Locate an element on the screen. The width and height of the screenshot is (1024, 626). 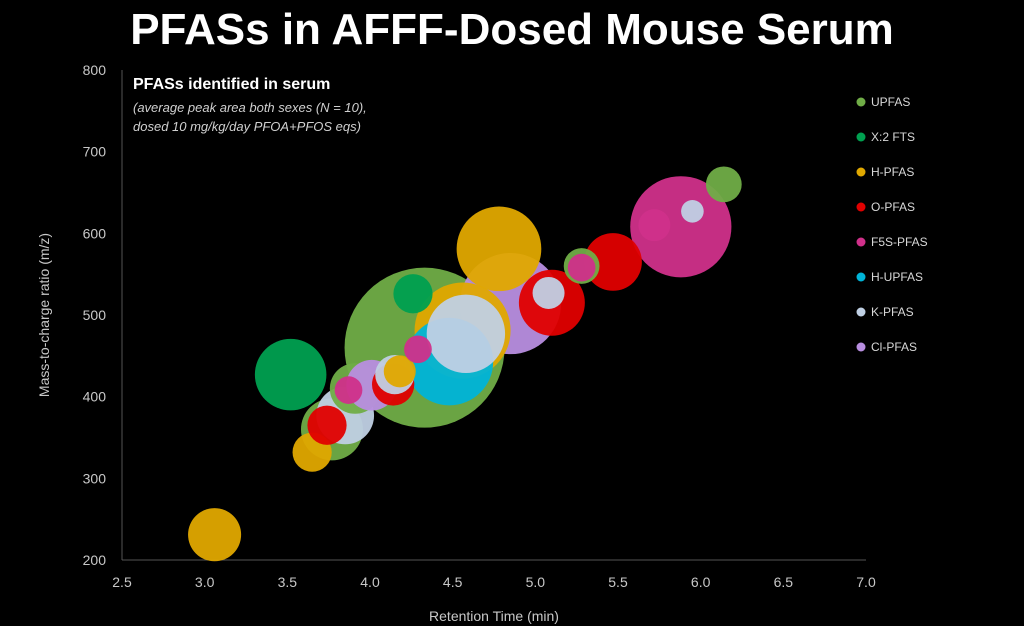
legend-marker-h-pfas is located at coordinates (861, 172).